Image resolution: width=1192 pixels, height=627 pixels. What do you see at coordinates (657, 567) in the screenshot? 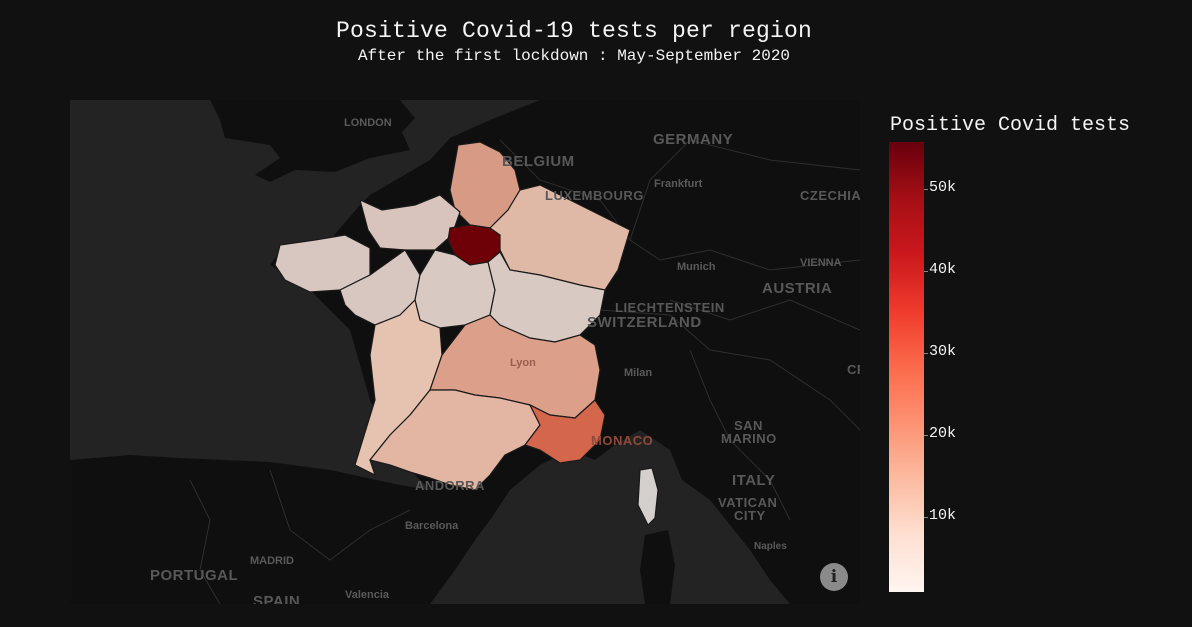
I see `sardinia-landmass` at bounding box center [657, 567].